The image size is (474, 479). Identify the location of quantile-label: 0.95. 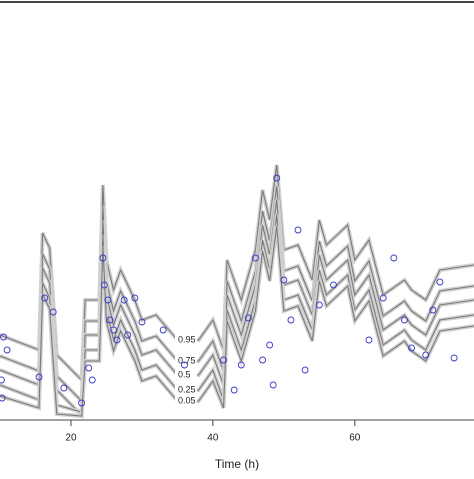
(187, 339).